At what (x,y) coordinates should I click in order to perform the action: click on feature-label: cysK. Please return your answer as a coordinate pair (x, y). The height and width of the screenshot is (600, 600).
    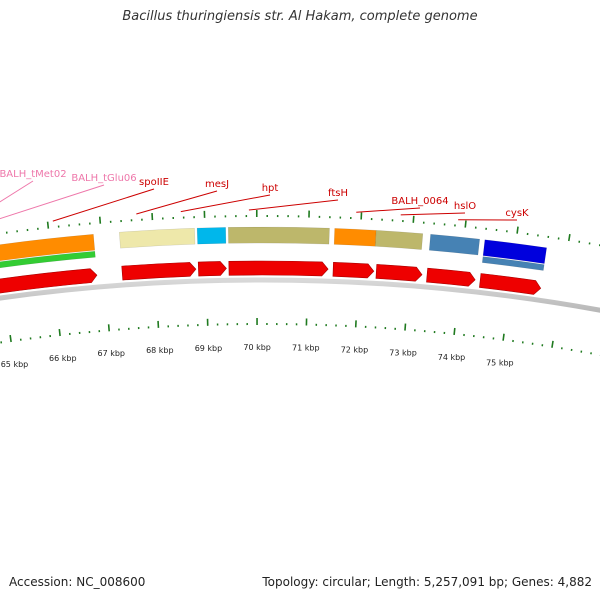
    Looking at the image, I should click on (517, 213).